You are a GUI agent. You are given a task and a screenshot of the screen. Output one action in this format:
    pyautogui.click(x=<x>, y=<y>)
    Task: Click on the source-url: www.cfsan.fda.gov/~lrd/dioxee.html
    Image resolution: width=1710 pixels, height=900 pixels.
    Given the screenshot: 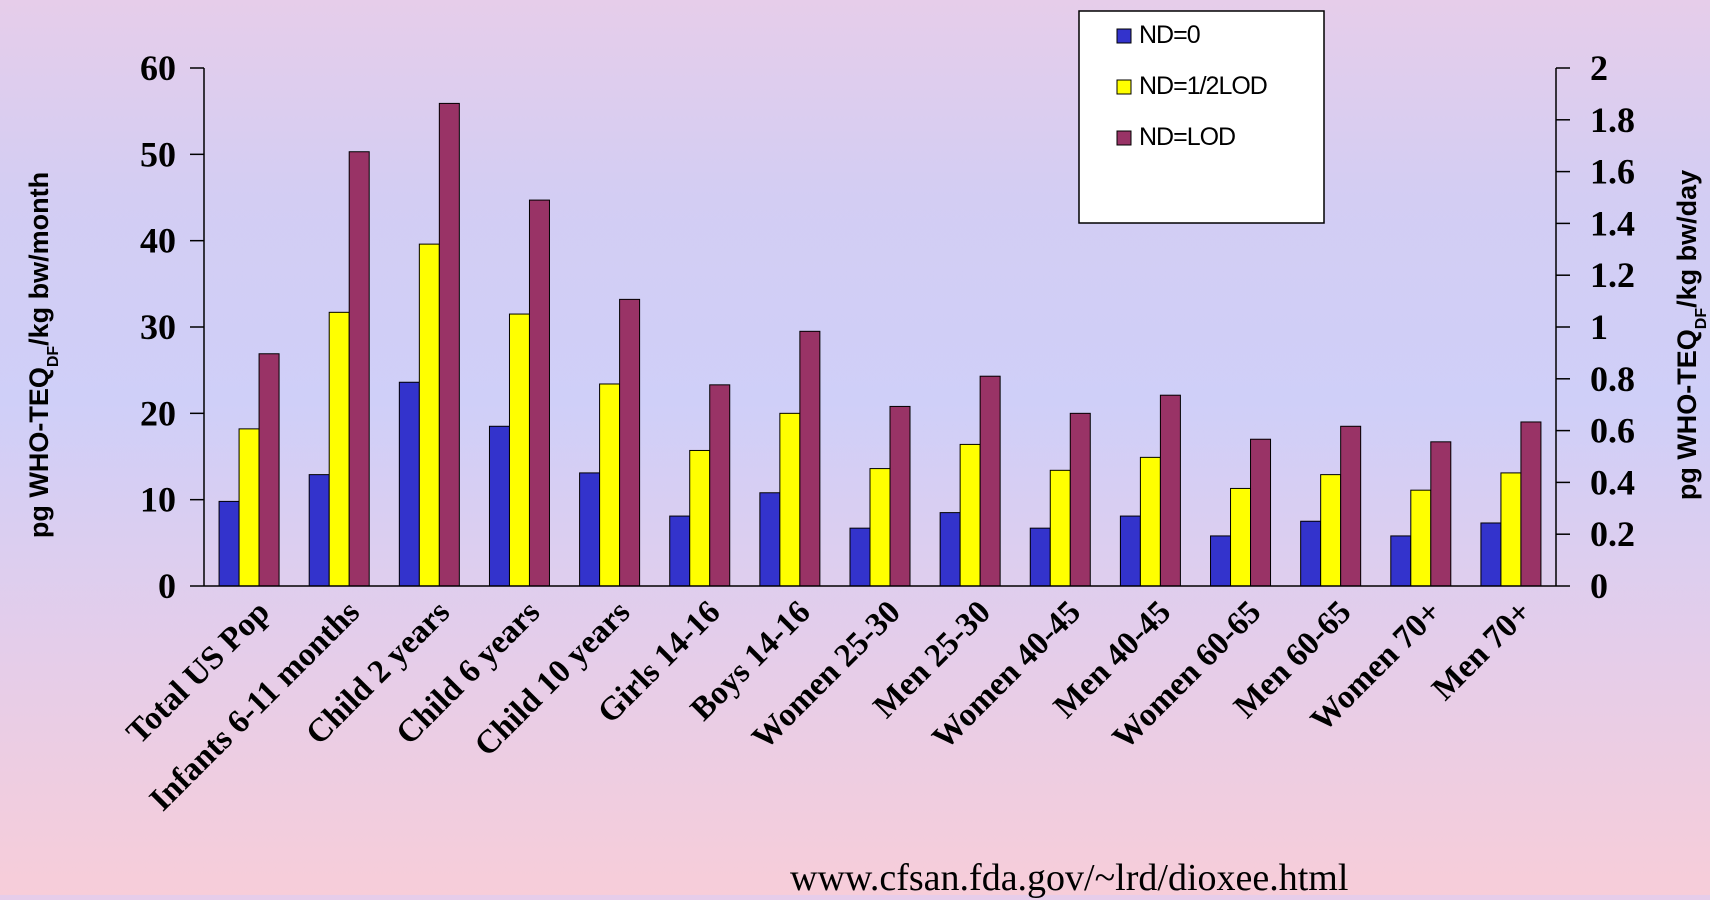 What is the action you would take?
    pyautogui.click(x=1069, y=878)
    